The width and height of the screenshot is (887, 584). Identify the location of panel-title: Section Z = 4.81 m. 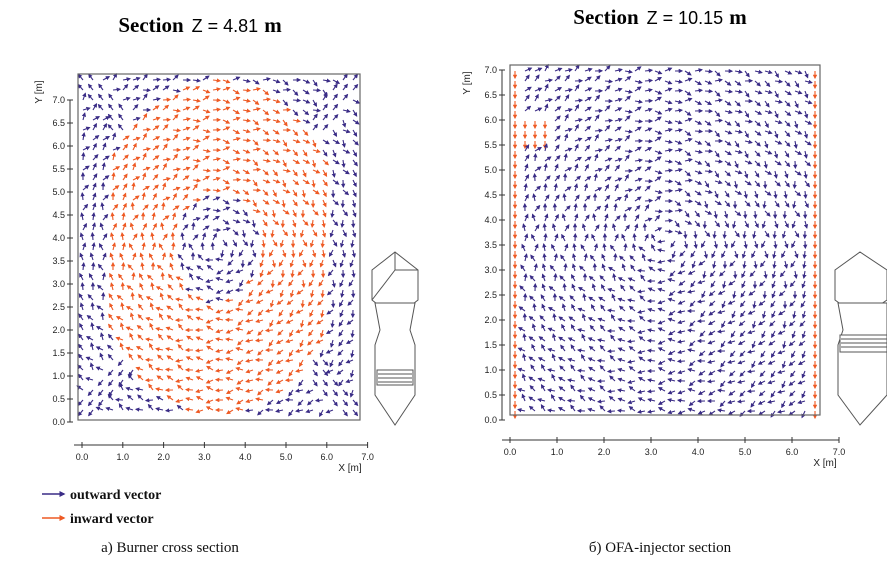
(200, 25).